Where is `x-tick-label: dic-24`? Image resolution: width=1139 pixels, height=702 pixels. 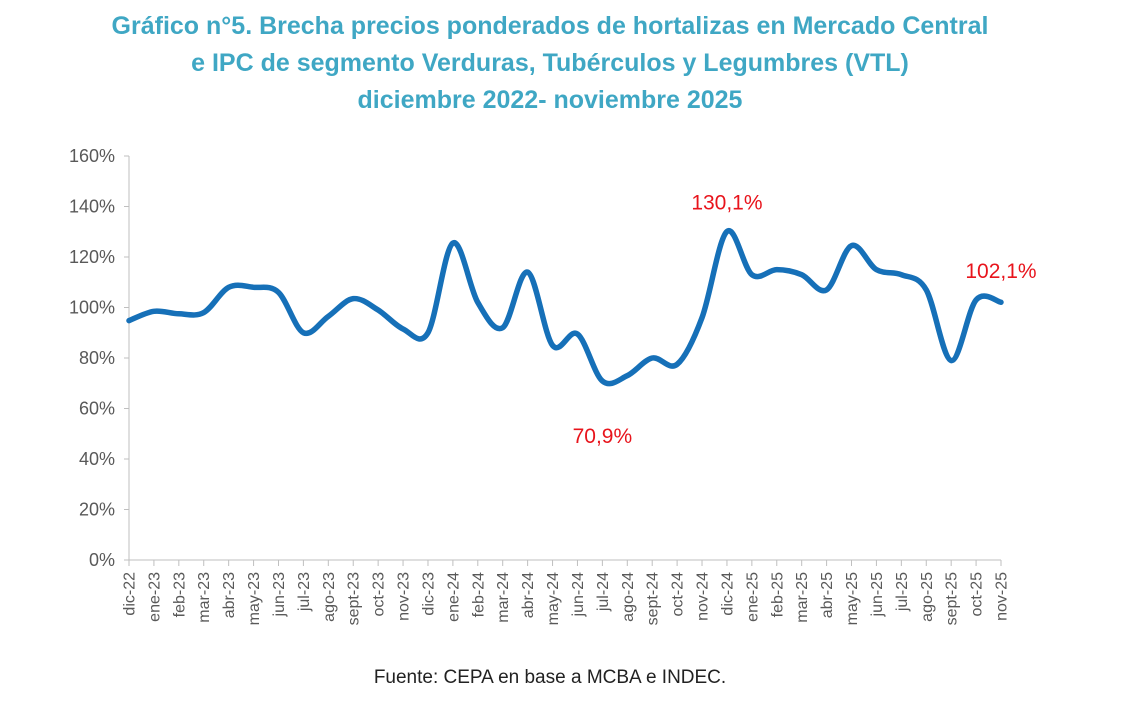 x-tick-label: dic-24 is located at coordinates (727, 594).